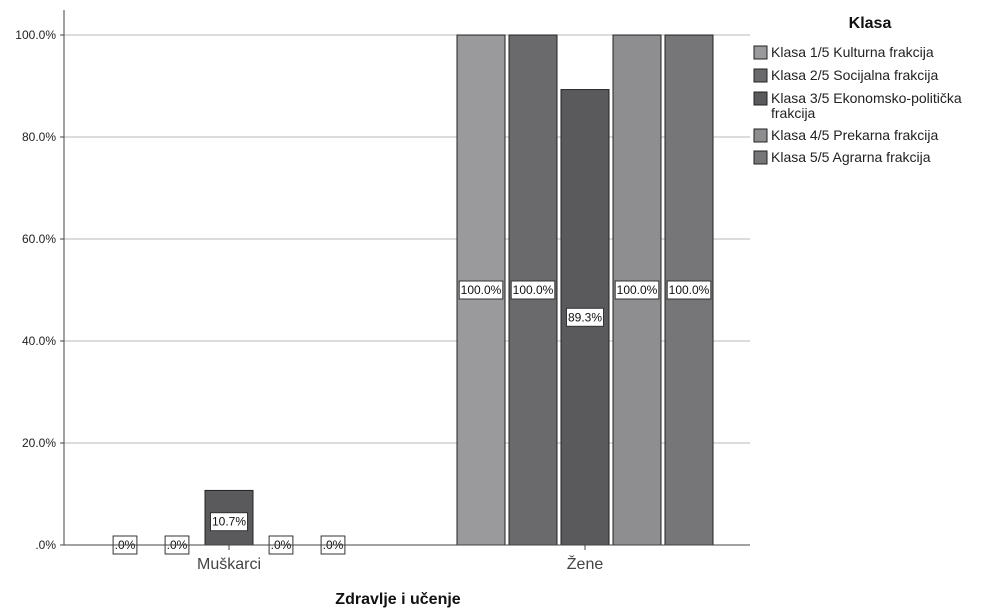  I want to click on legend-label: Klasa 4/5 Prekarna frakcija, so click(855, 135).